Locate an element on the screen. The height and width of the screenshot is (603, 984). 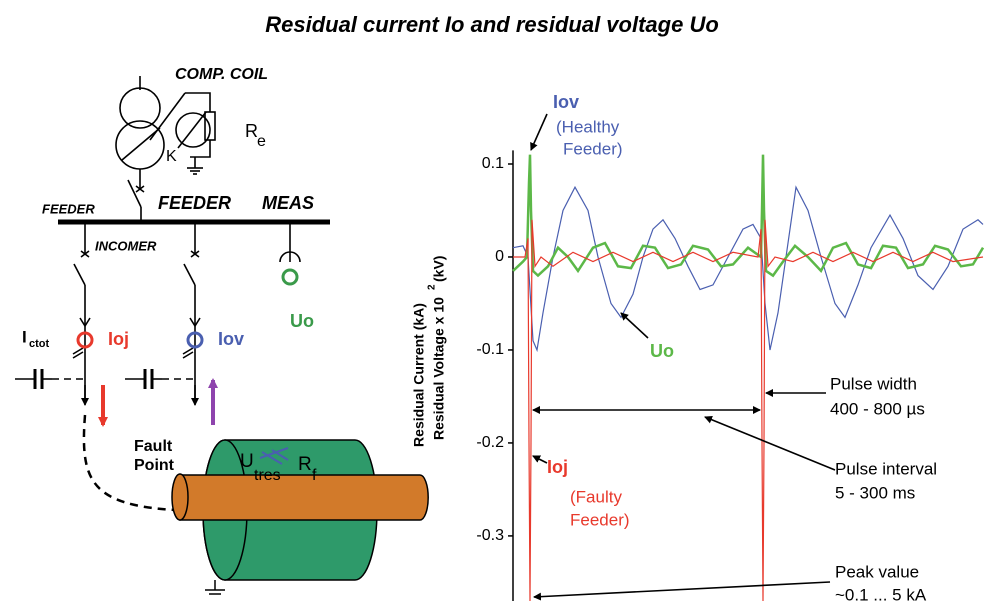
annotation: (Healthy is located at coordinates (588, 126).